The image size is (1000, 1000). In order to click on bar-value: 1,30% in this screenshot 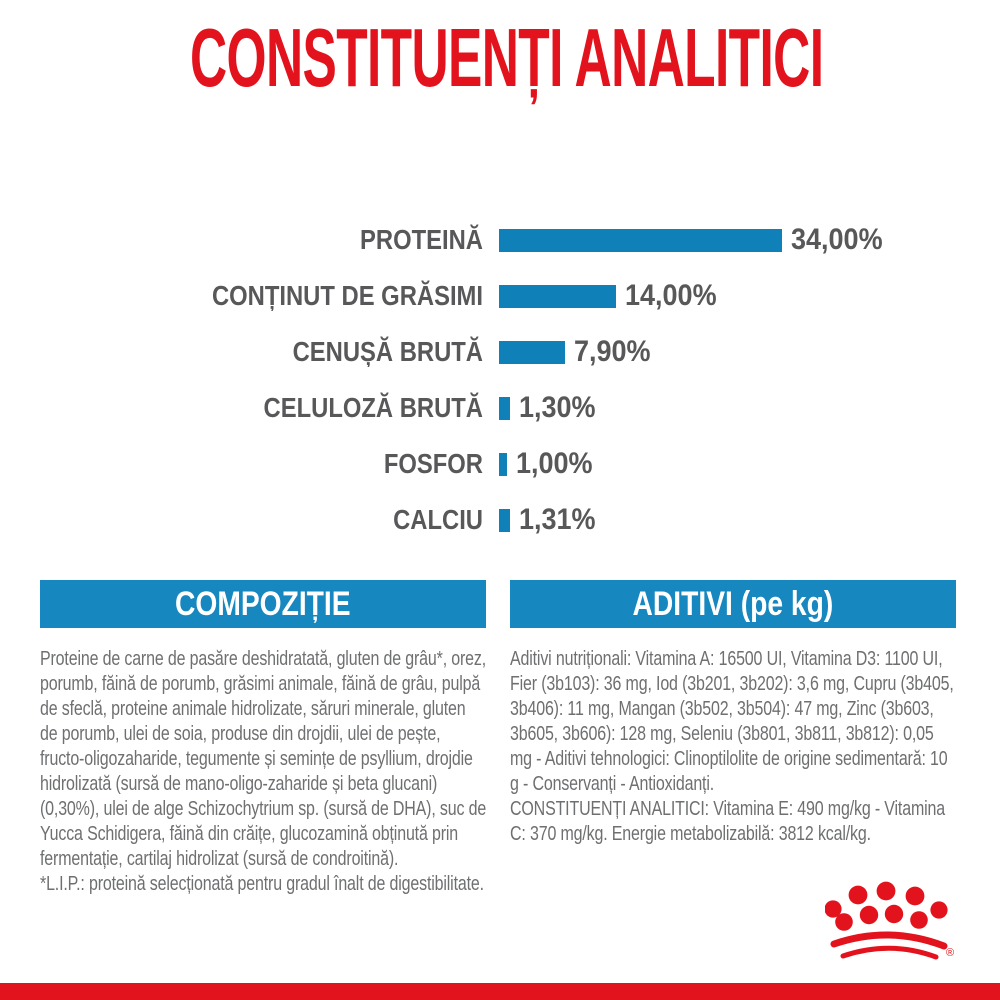, I will do `click(557, 407)`.